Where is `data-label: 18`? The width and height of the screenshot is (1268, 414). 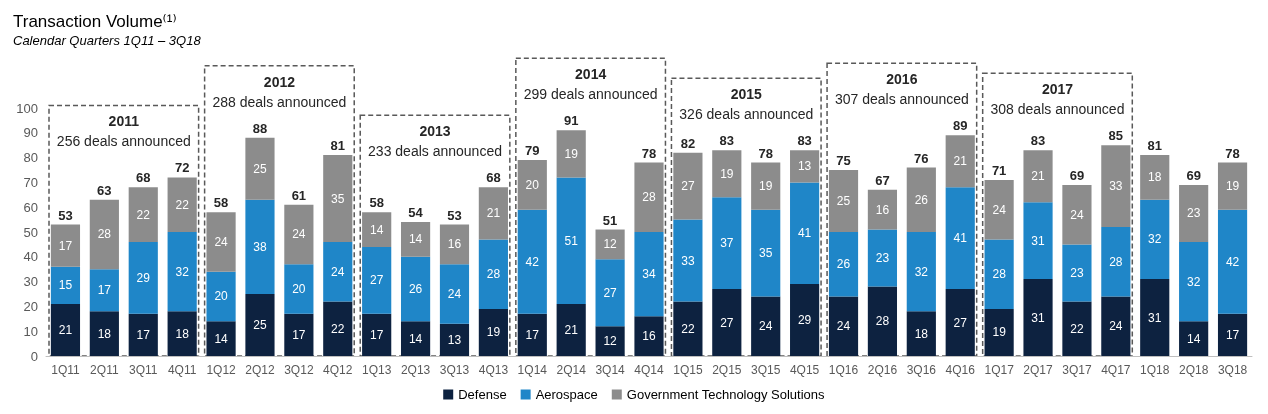
data-label: 18 is located at coordinates (104, 333).